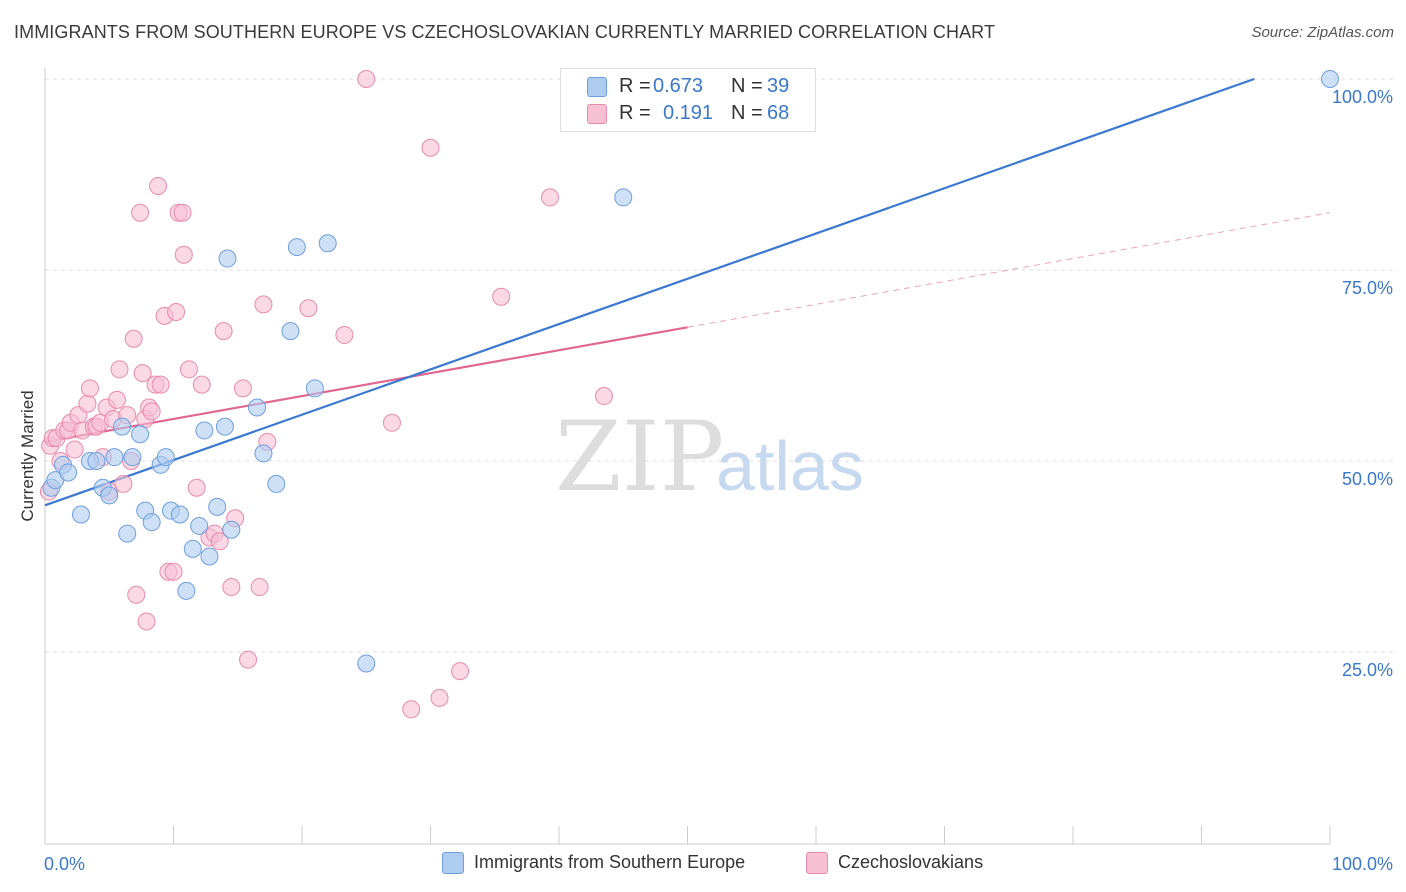 The width and height of the screenshot is (1406, 892). What do you see at coordinates (27, 455) in the screenshot?
I see `y-axis-label: Currently Married` at bounding box center [27, 455].